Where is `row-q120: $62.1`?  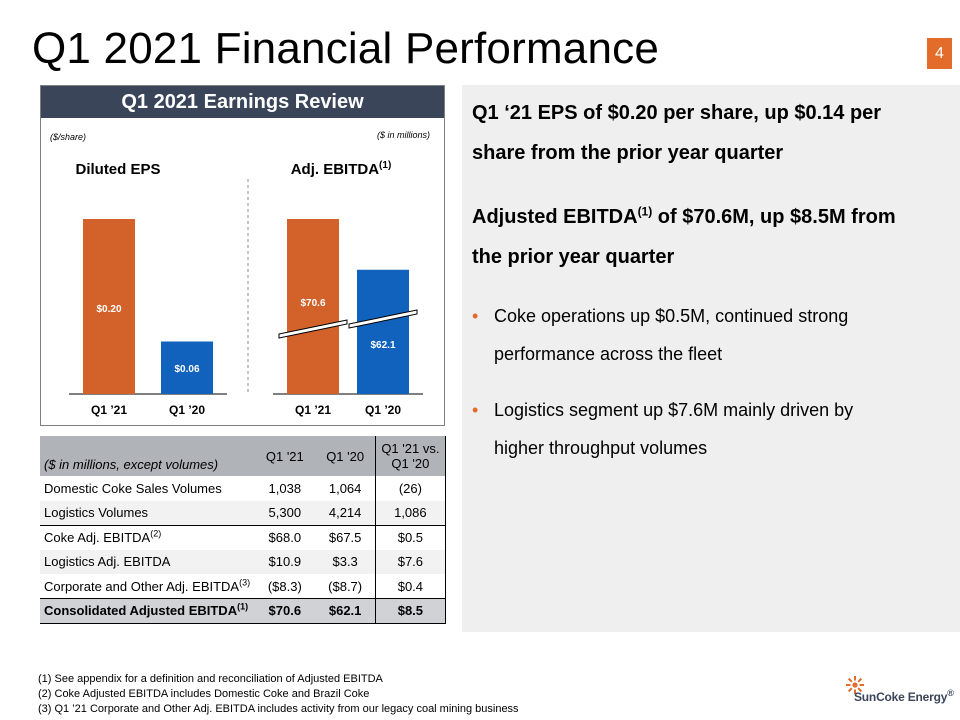
row-q120: $62.1 is located at coordinates (345, 611).